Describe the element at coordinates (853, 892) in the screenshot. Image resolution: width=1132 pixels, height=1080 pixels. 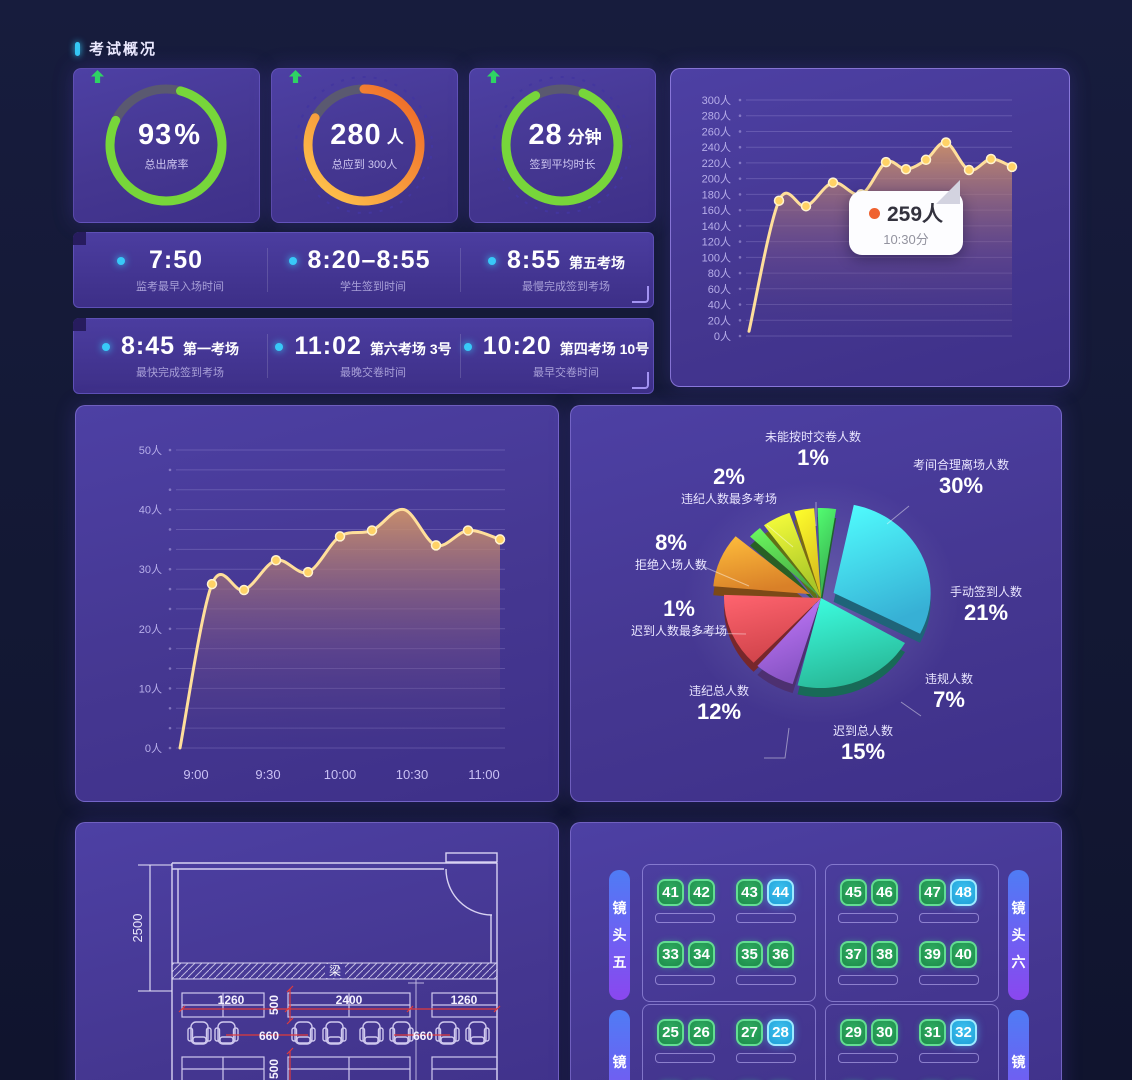
I see `seat-45: 45` at that location.